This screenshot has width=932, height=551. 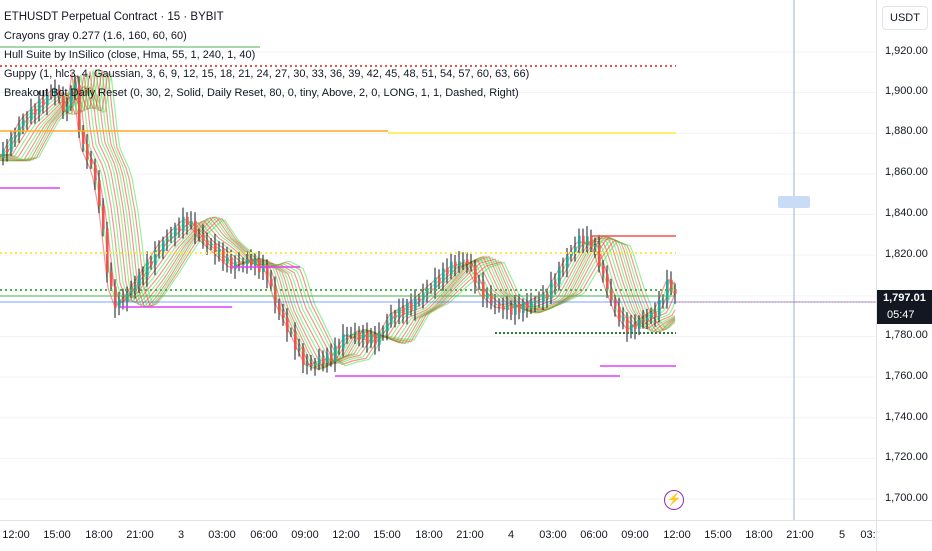 What do you see at coordinates (905, 18) in the screenshot?
I see `currency-button: USDT` at bounding box center [905, 18].